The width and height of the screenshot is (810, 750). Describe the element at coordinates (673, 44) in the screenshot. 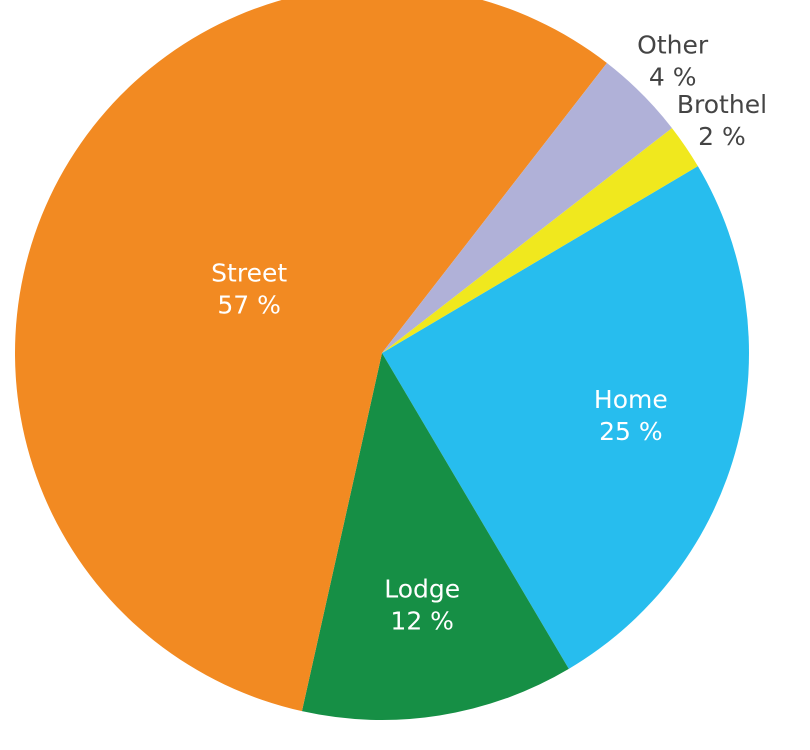

I see `slice-label: Other` at that location.